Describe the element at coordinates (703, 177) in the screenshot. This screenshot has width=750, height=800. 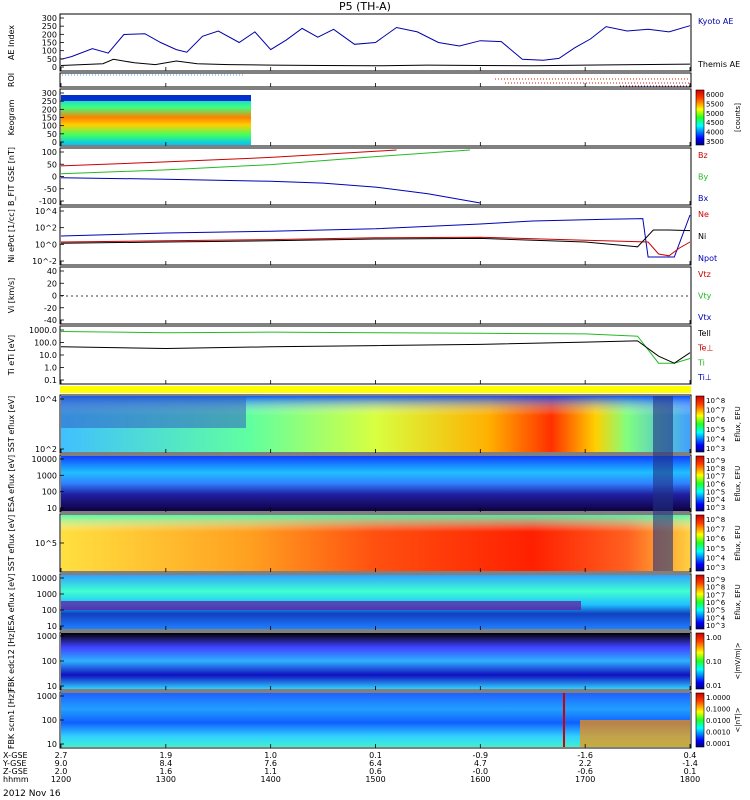
I see `legend-bfit: By` at that location.